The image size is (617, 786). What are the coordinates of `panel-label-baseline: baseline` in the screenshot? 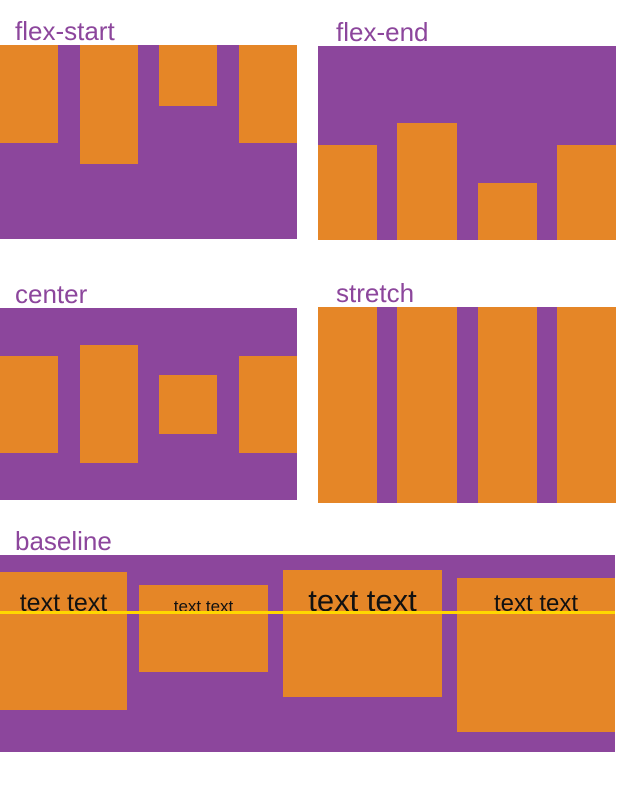 It's located at (63, 541).